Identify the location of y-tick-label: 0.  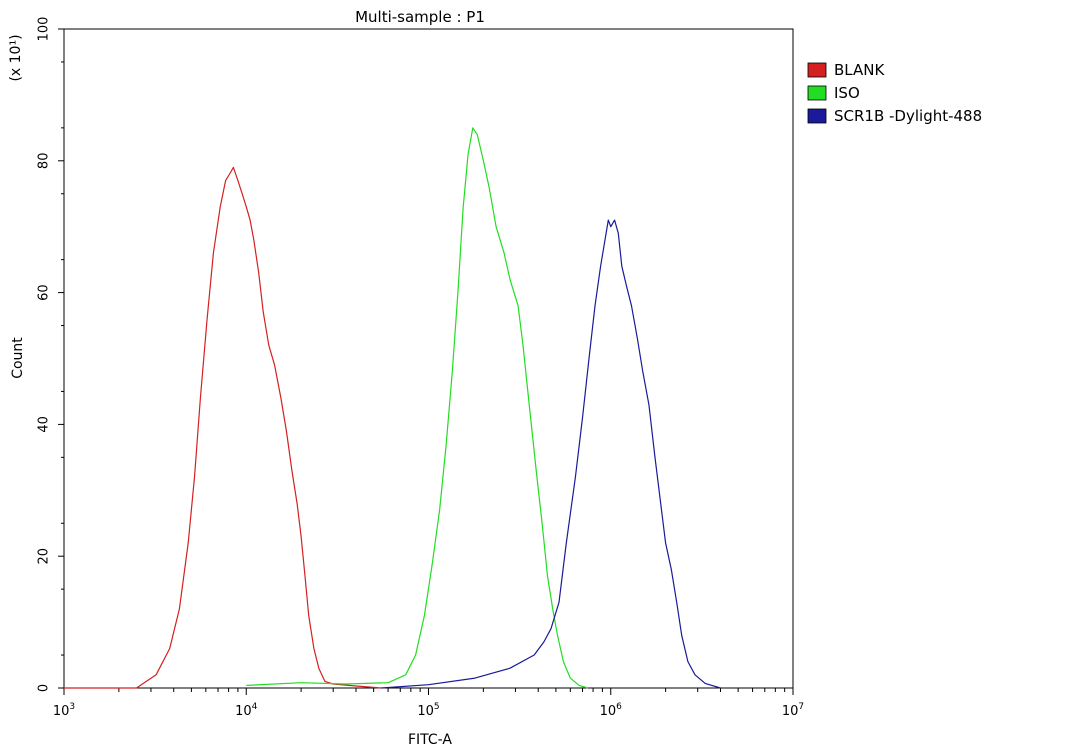
(44, 688).